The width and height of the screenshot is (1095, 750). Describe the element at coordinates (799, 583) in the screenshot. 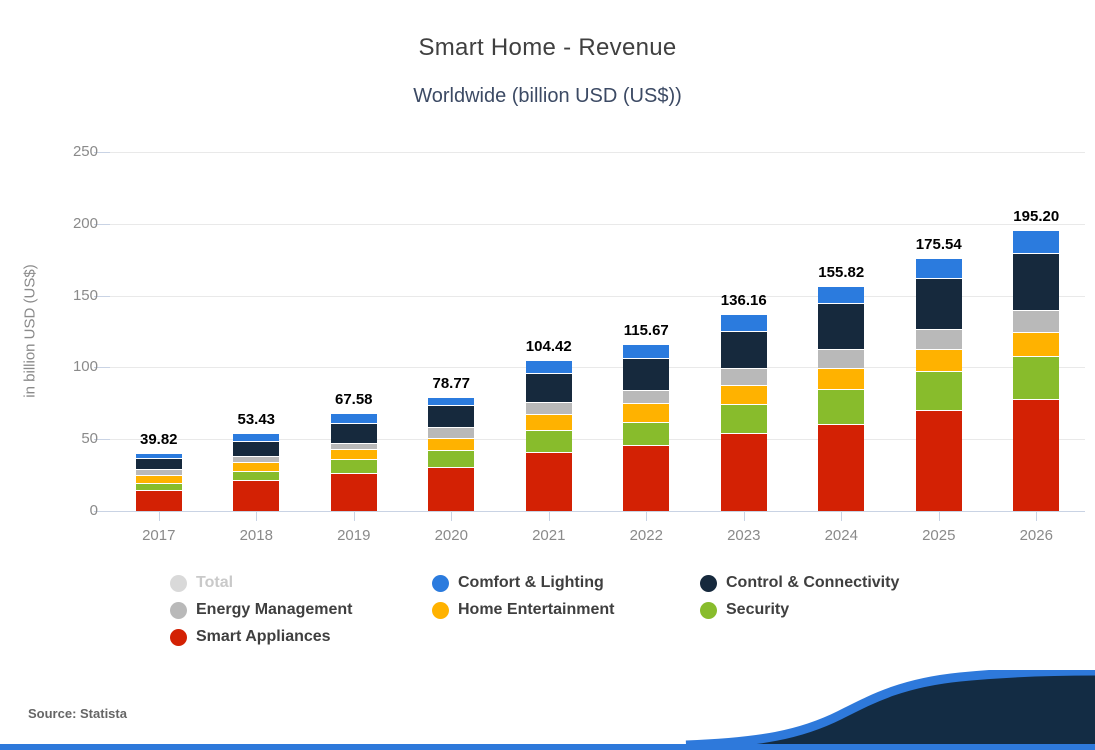

I see `legend-item: Control & Connectivity` at that location.